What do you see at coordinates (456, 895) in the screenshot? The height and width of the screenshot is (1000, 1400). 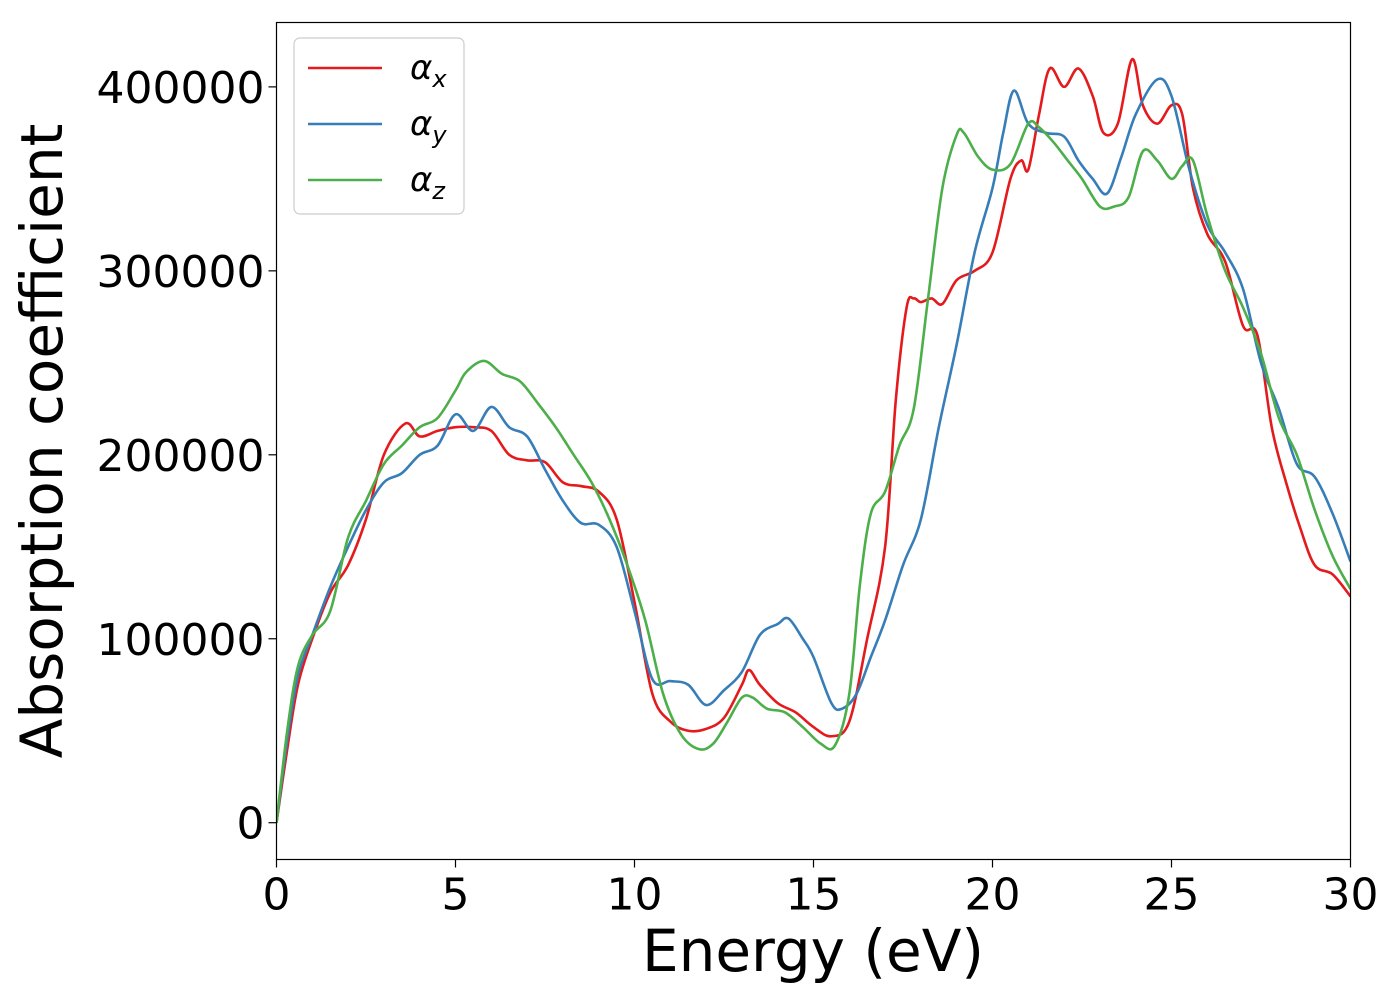 I see `x-tick-label: 5` at bounding box center [456, 895].